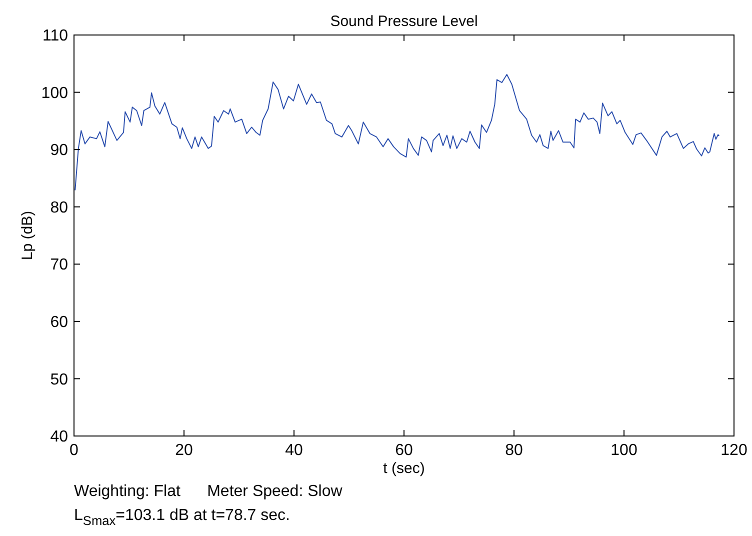 The width and height of the screenshot is (752, 536). I want to click on x-tick-label: 120, so click(734, 450).